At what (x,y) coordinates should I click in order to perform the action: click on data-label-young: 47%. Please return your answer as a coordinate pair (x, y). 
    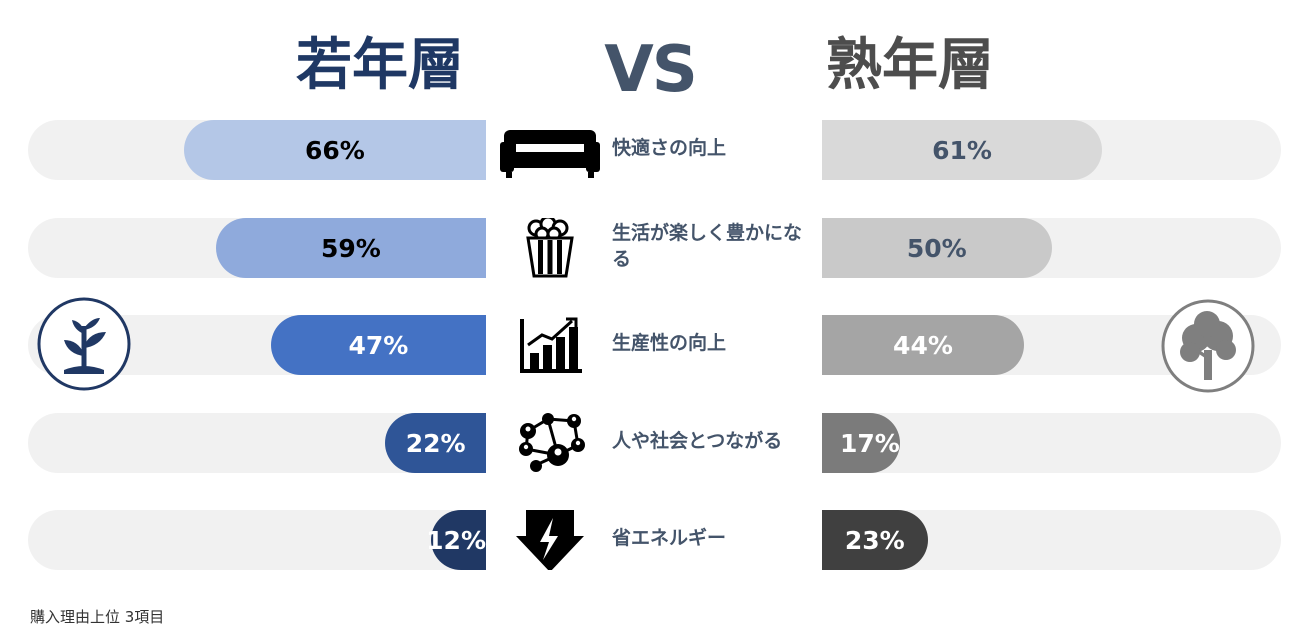
    Looking at the image, I should click on (378, 345).